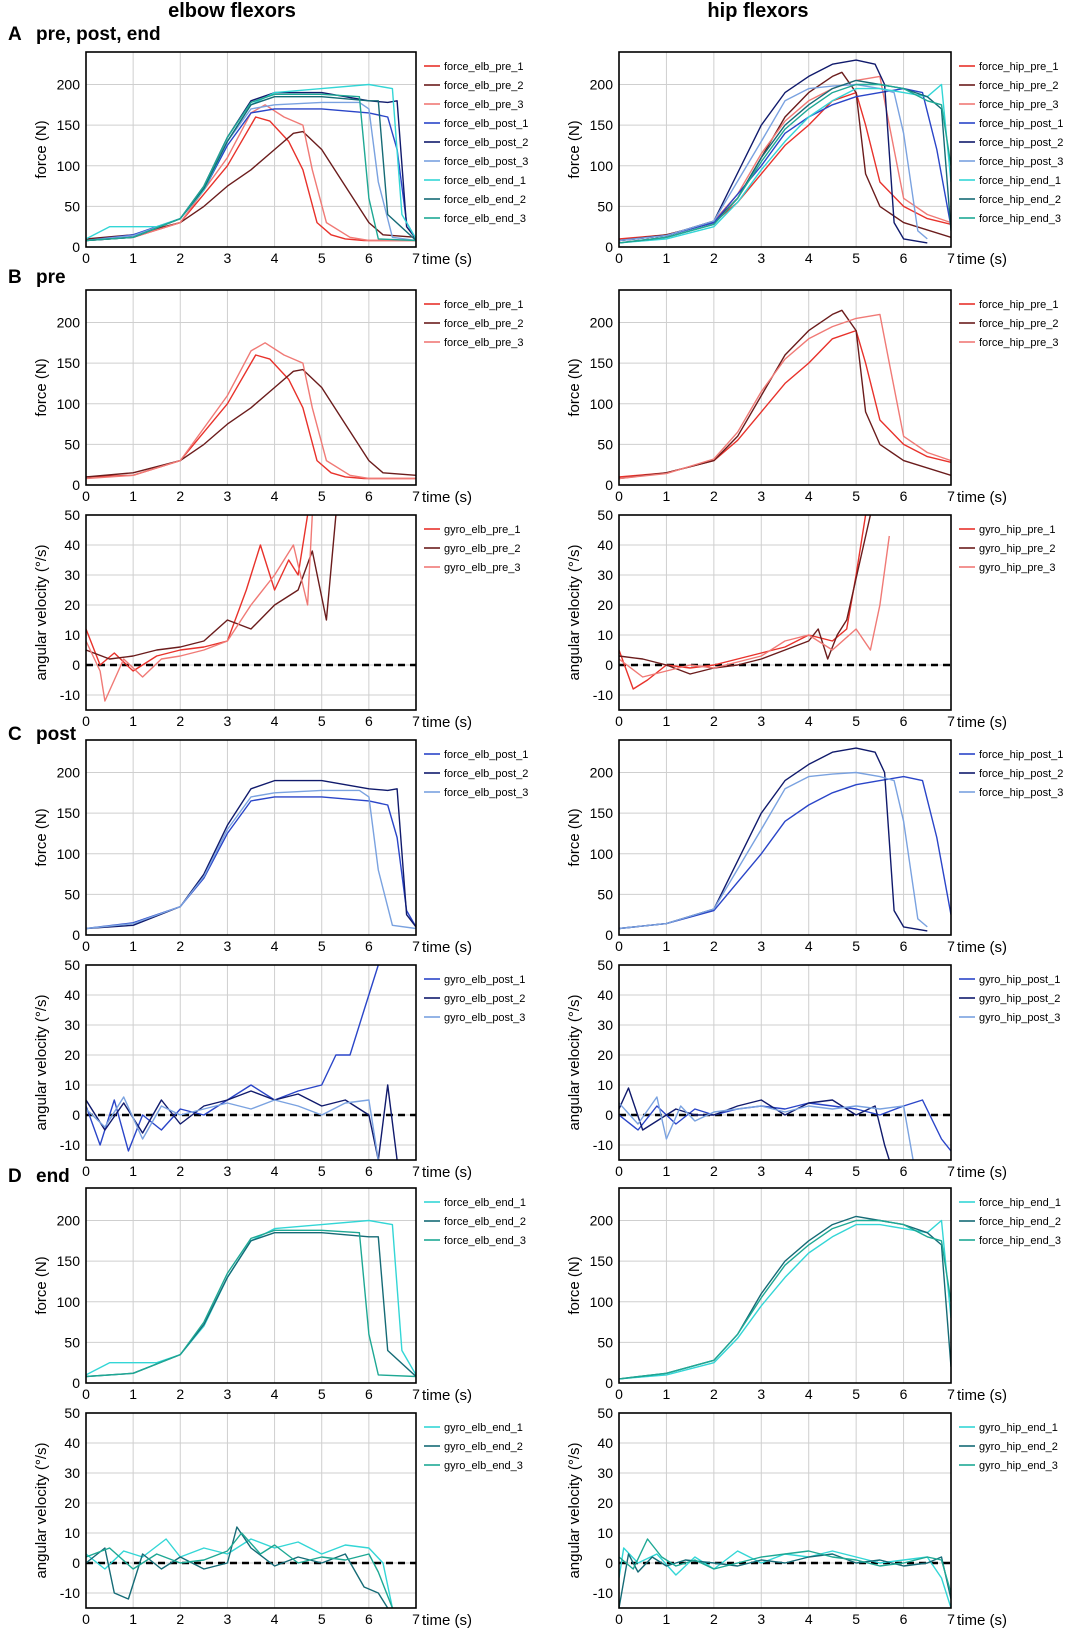 The height and width of the screenshot is (1637, 1091). What do you see at coordinates (758, 11) in the screenshot?
I see `column-title-hip: hip flexors` at bounding box center [758, 11].